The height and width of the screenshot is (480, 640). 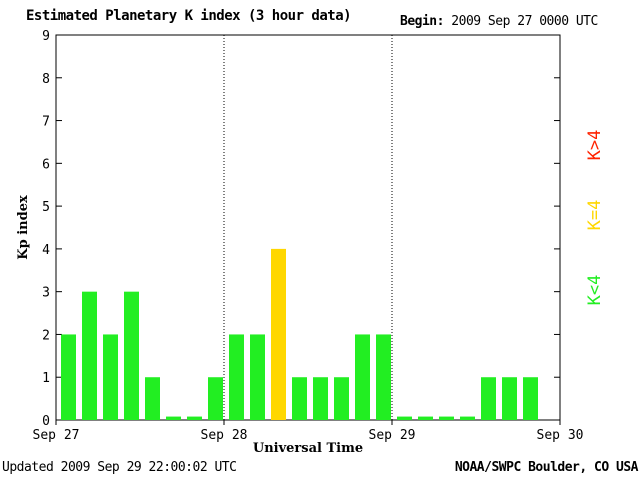 What do you see at coordinates (595, 145) in the screenshot?
I see `legend-item: K>4` at bounding box center [595, 145].